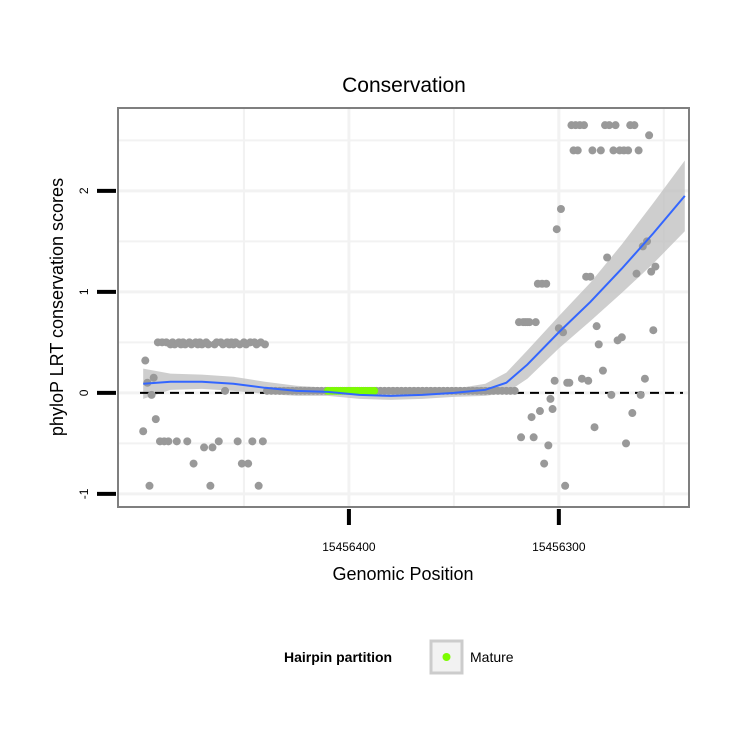 The image size is (750, 750). I want to click on x-tick-label: 15456400, so click(349, 547).